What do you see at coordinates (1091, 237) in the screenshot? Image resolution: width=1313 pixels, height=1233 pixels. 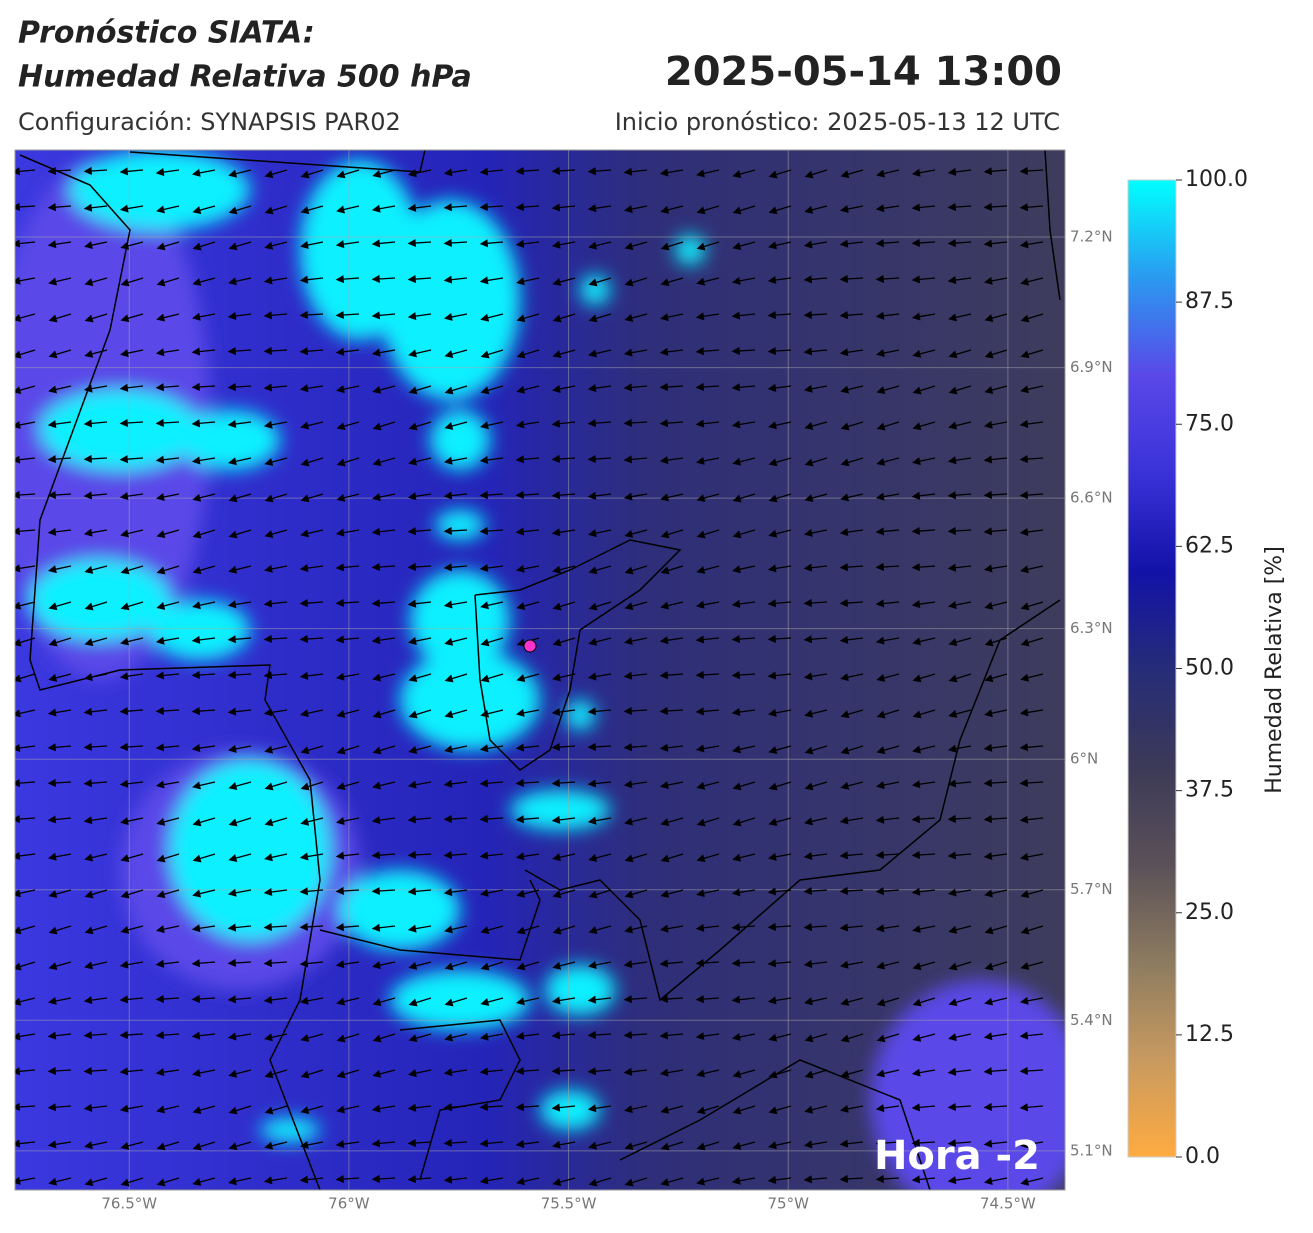 I see `y-tick-label: 7.2°N` at bounding box center [1091, 237].